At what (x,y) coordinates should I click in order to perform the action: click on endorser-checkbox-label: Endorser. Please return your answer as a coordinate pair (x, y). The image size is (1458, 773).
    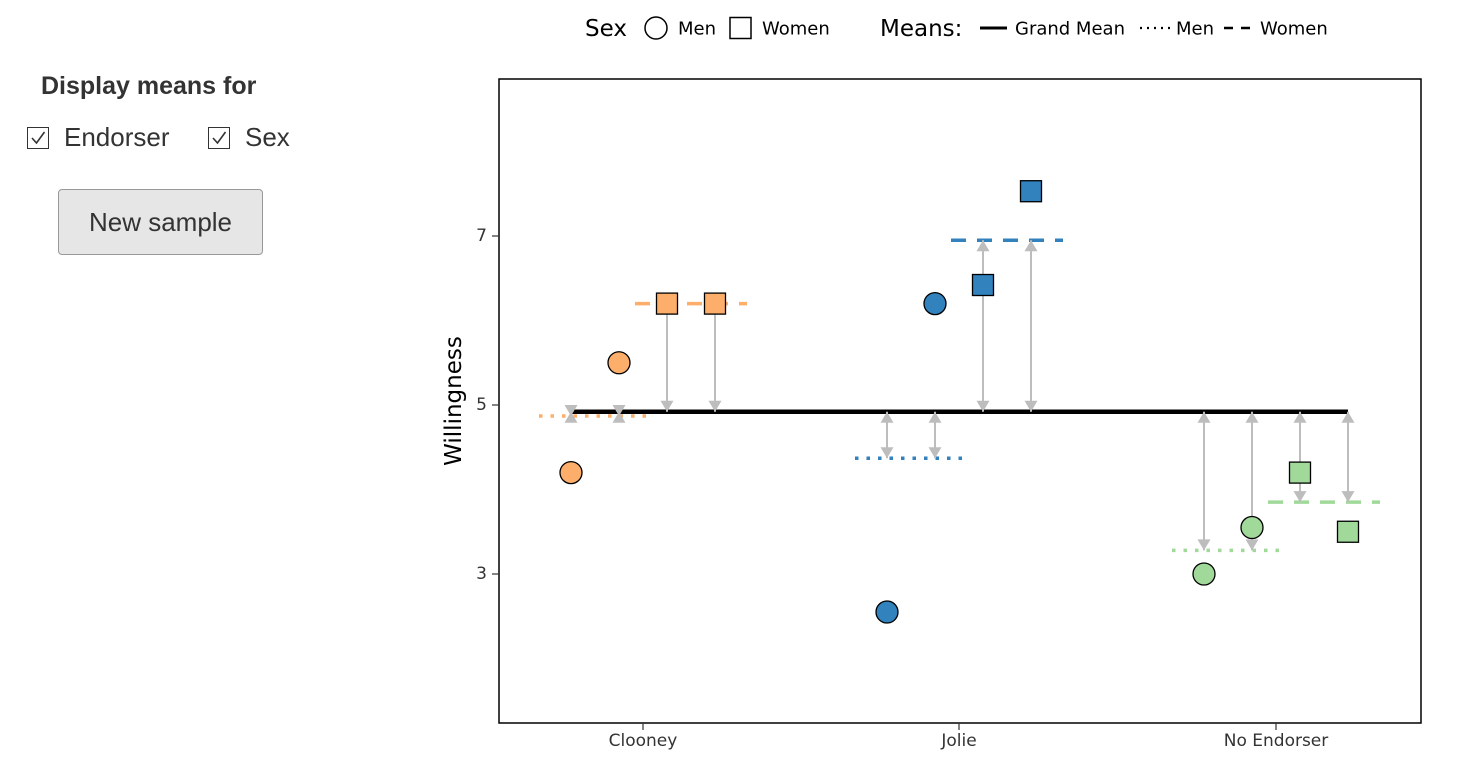
    Looking at the image, I should click on (117, 137).